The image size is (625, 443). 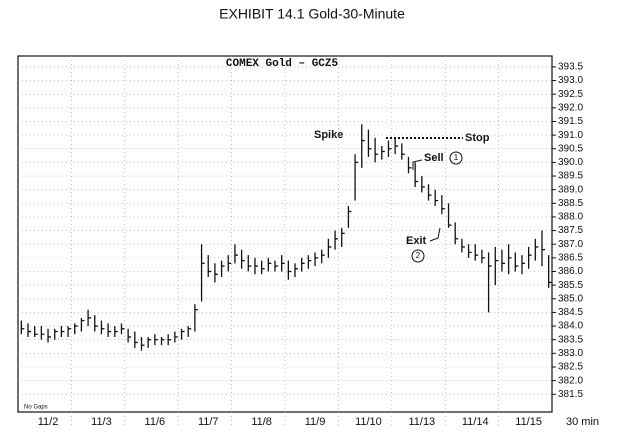 What do you see at coordinates (570, 67) in the screenshot?
I see `y-tick-label: 393.5` at bounding box center [570, 67].